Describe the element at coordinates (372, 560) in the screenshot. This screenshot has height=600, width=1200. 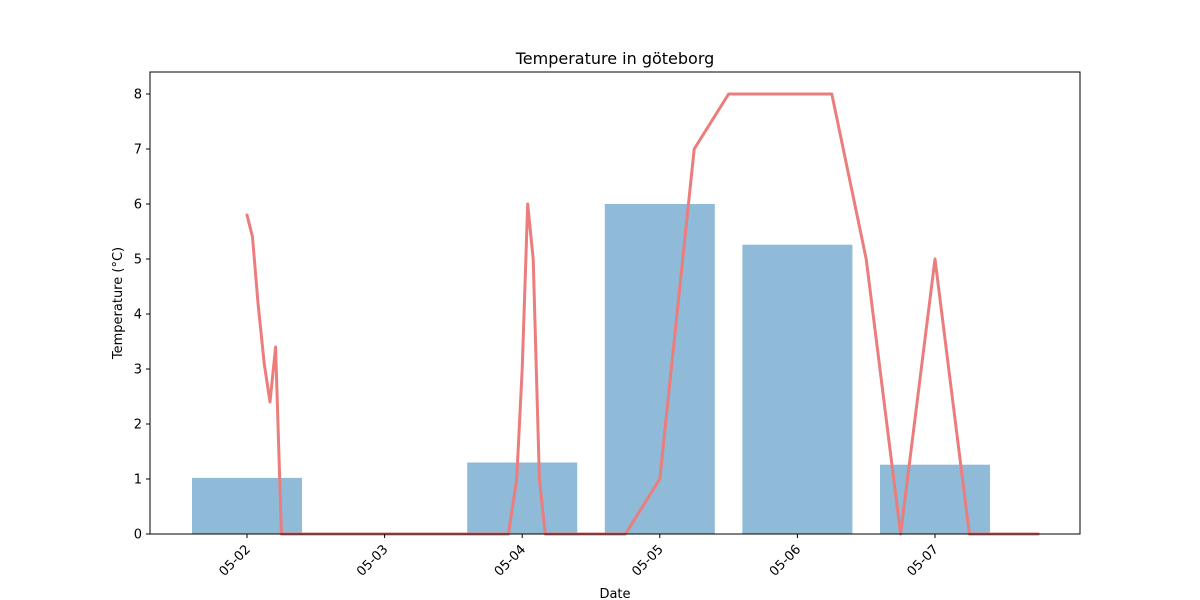
I see `x-tick-label-05-03: 05-03` at that location.